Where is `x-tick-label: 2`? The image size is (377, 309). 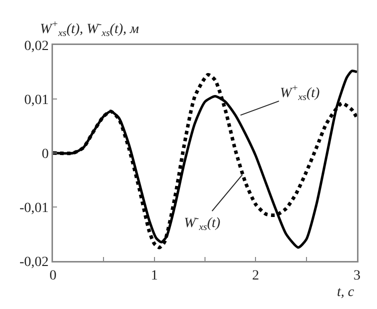 x-tick-label: 2 is located at coordinates (256, 276).